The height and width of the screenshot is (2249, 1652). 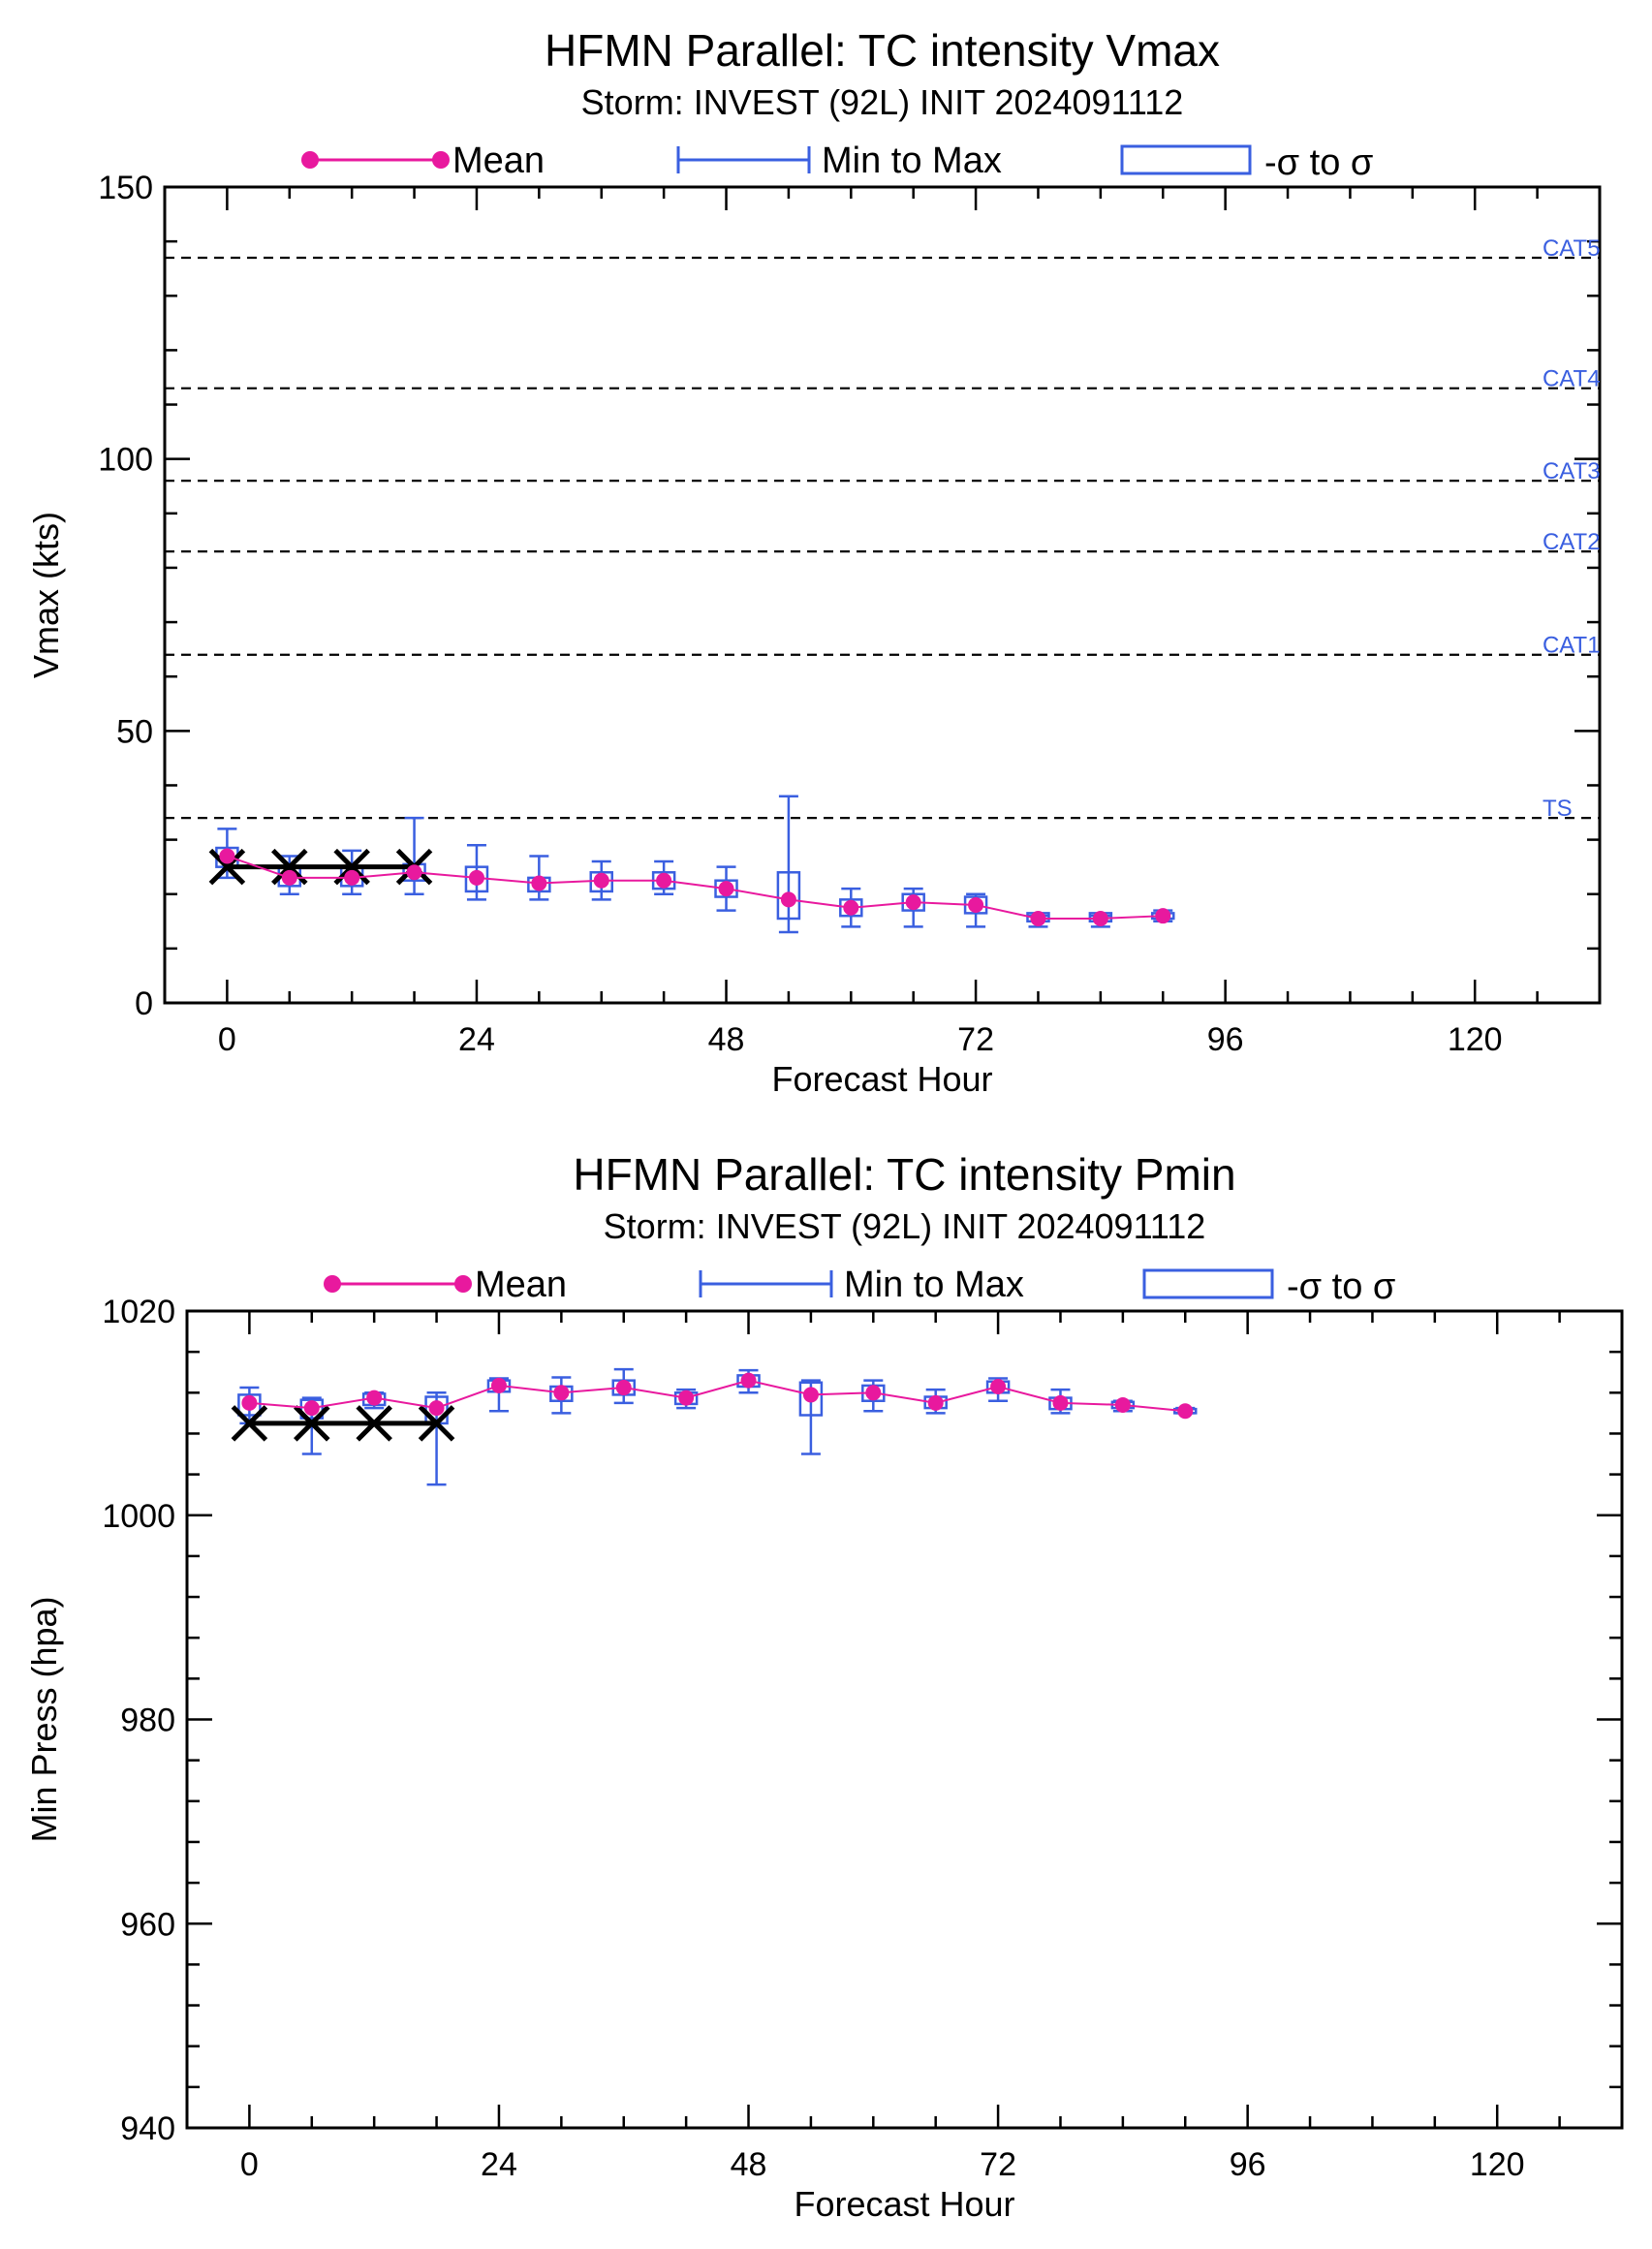 What do you see at coordinates (1572, 542) in the screenshot?
I see `threshold-label-cat2: CAT2` at bounding box center [1572, 542].